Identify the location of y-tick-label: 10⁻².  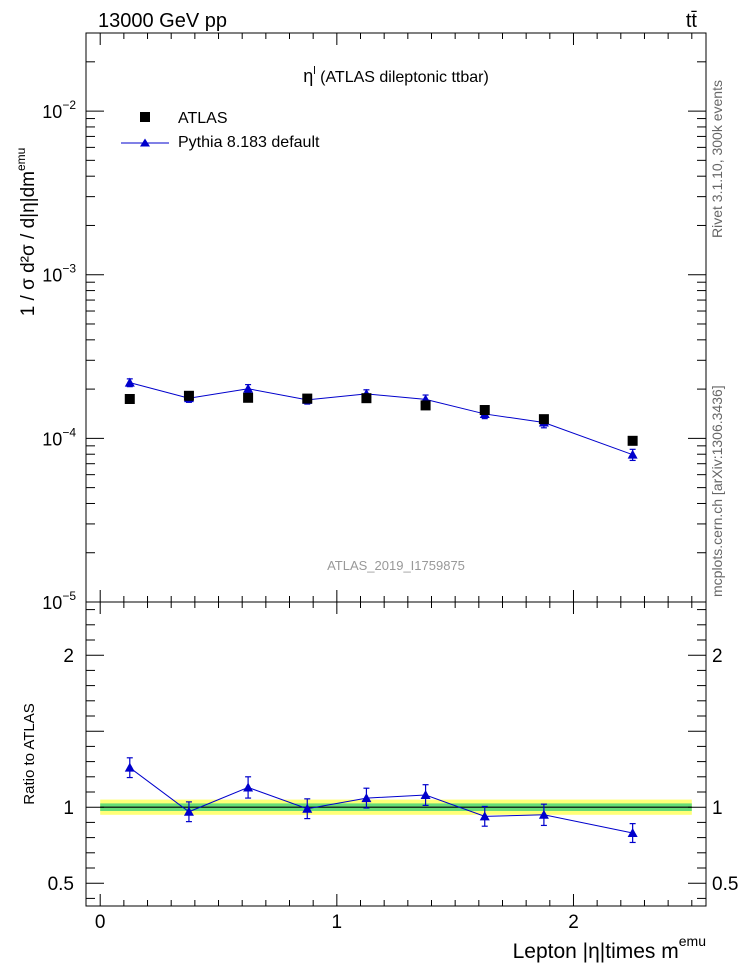
(59, 110).